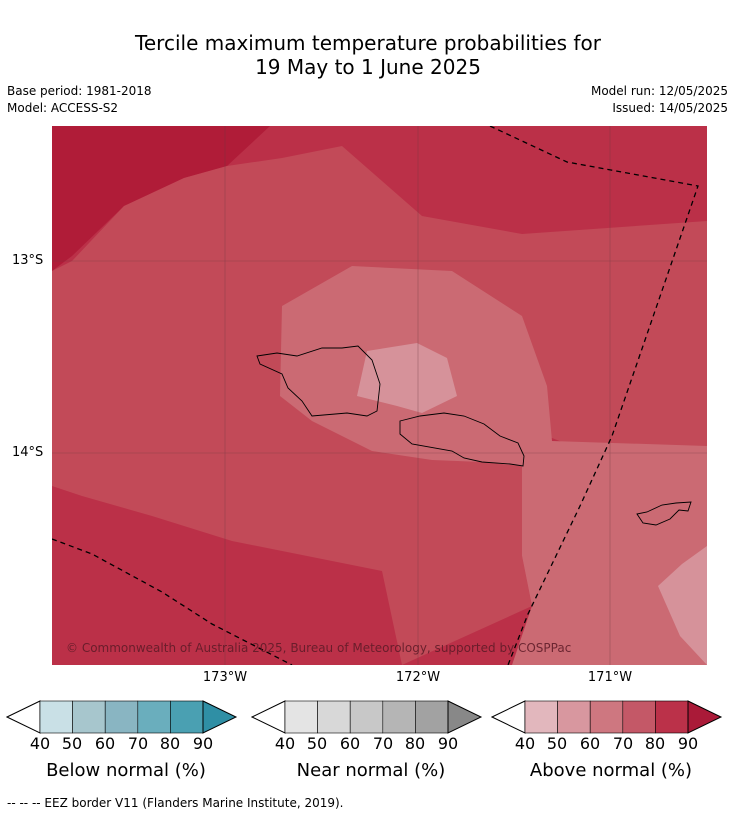 This screenshot has height=816, width=736. I want to click on legend-near-normal: 40 50 60 70 80 90 Near normal (%), so click(371, 740).